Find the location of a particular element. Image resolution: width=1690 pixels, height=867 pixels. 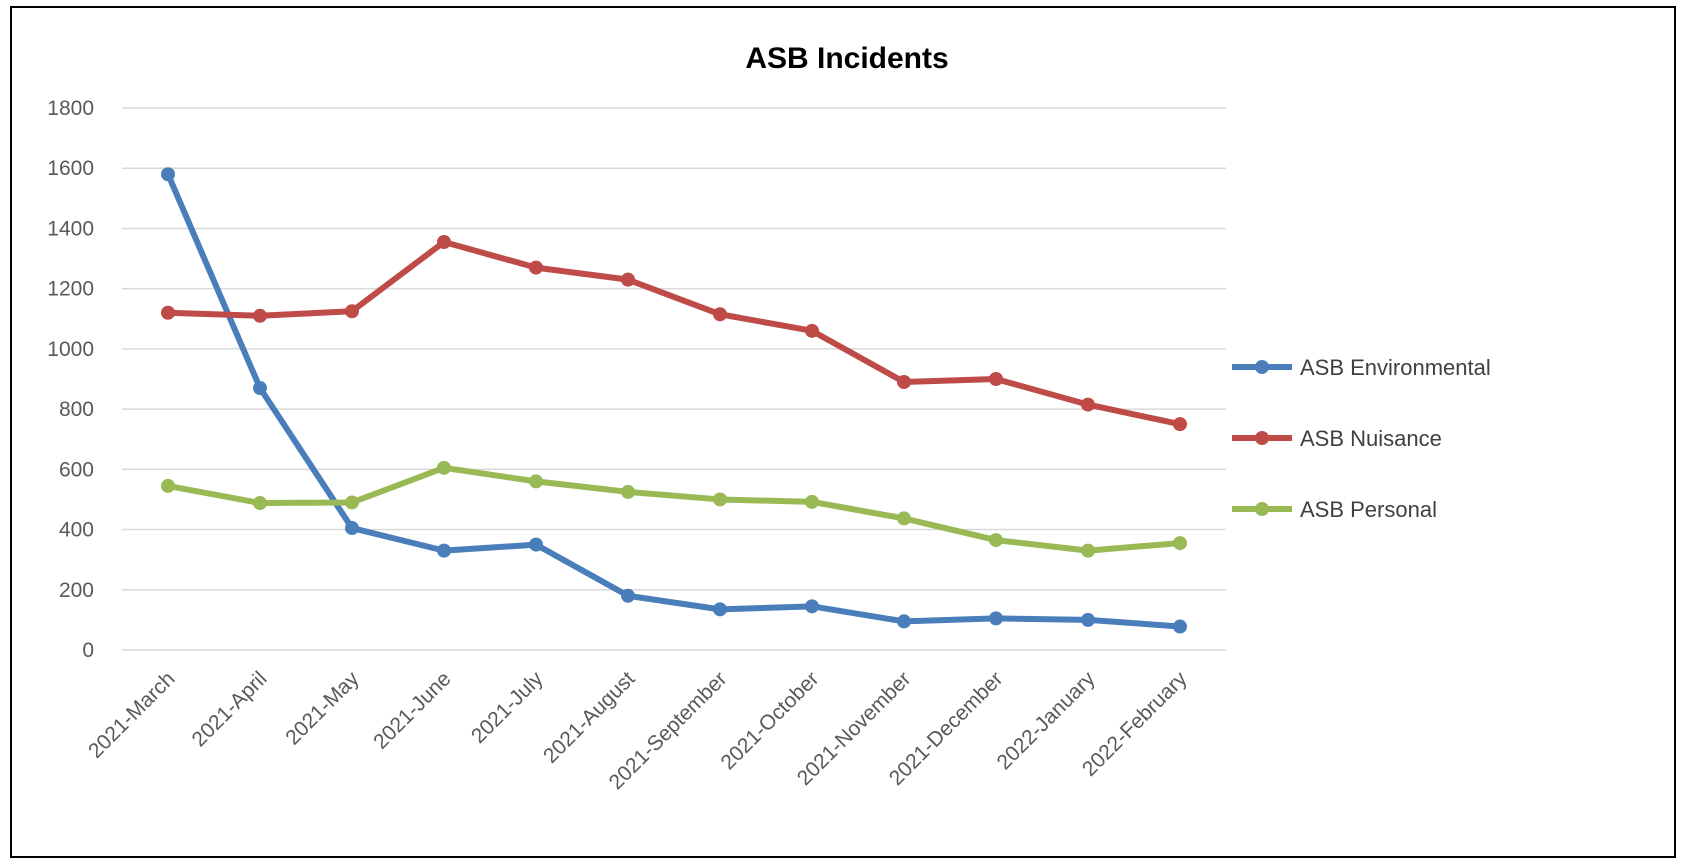

y-tick-label: 400 is located at coordinates (76, 530).